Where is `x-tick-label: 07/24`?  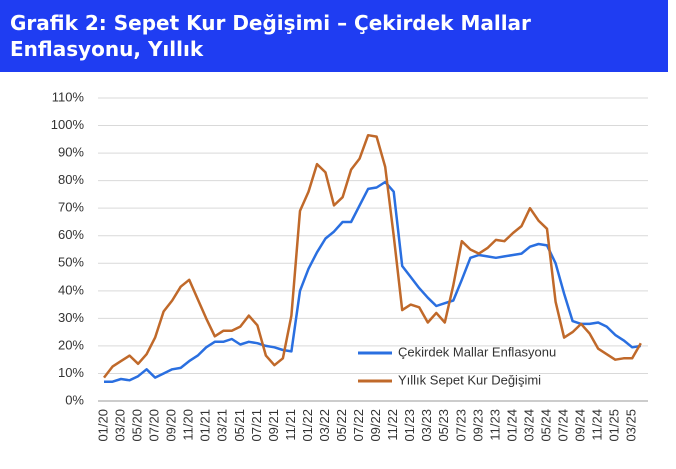
x-tick-label: 07/24 is located at coordinates (563, 425).